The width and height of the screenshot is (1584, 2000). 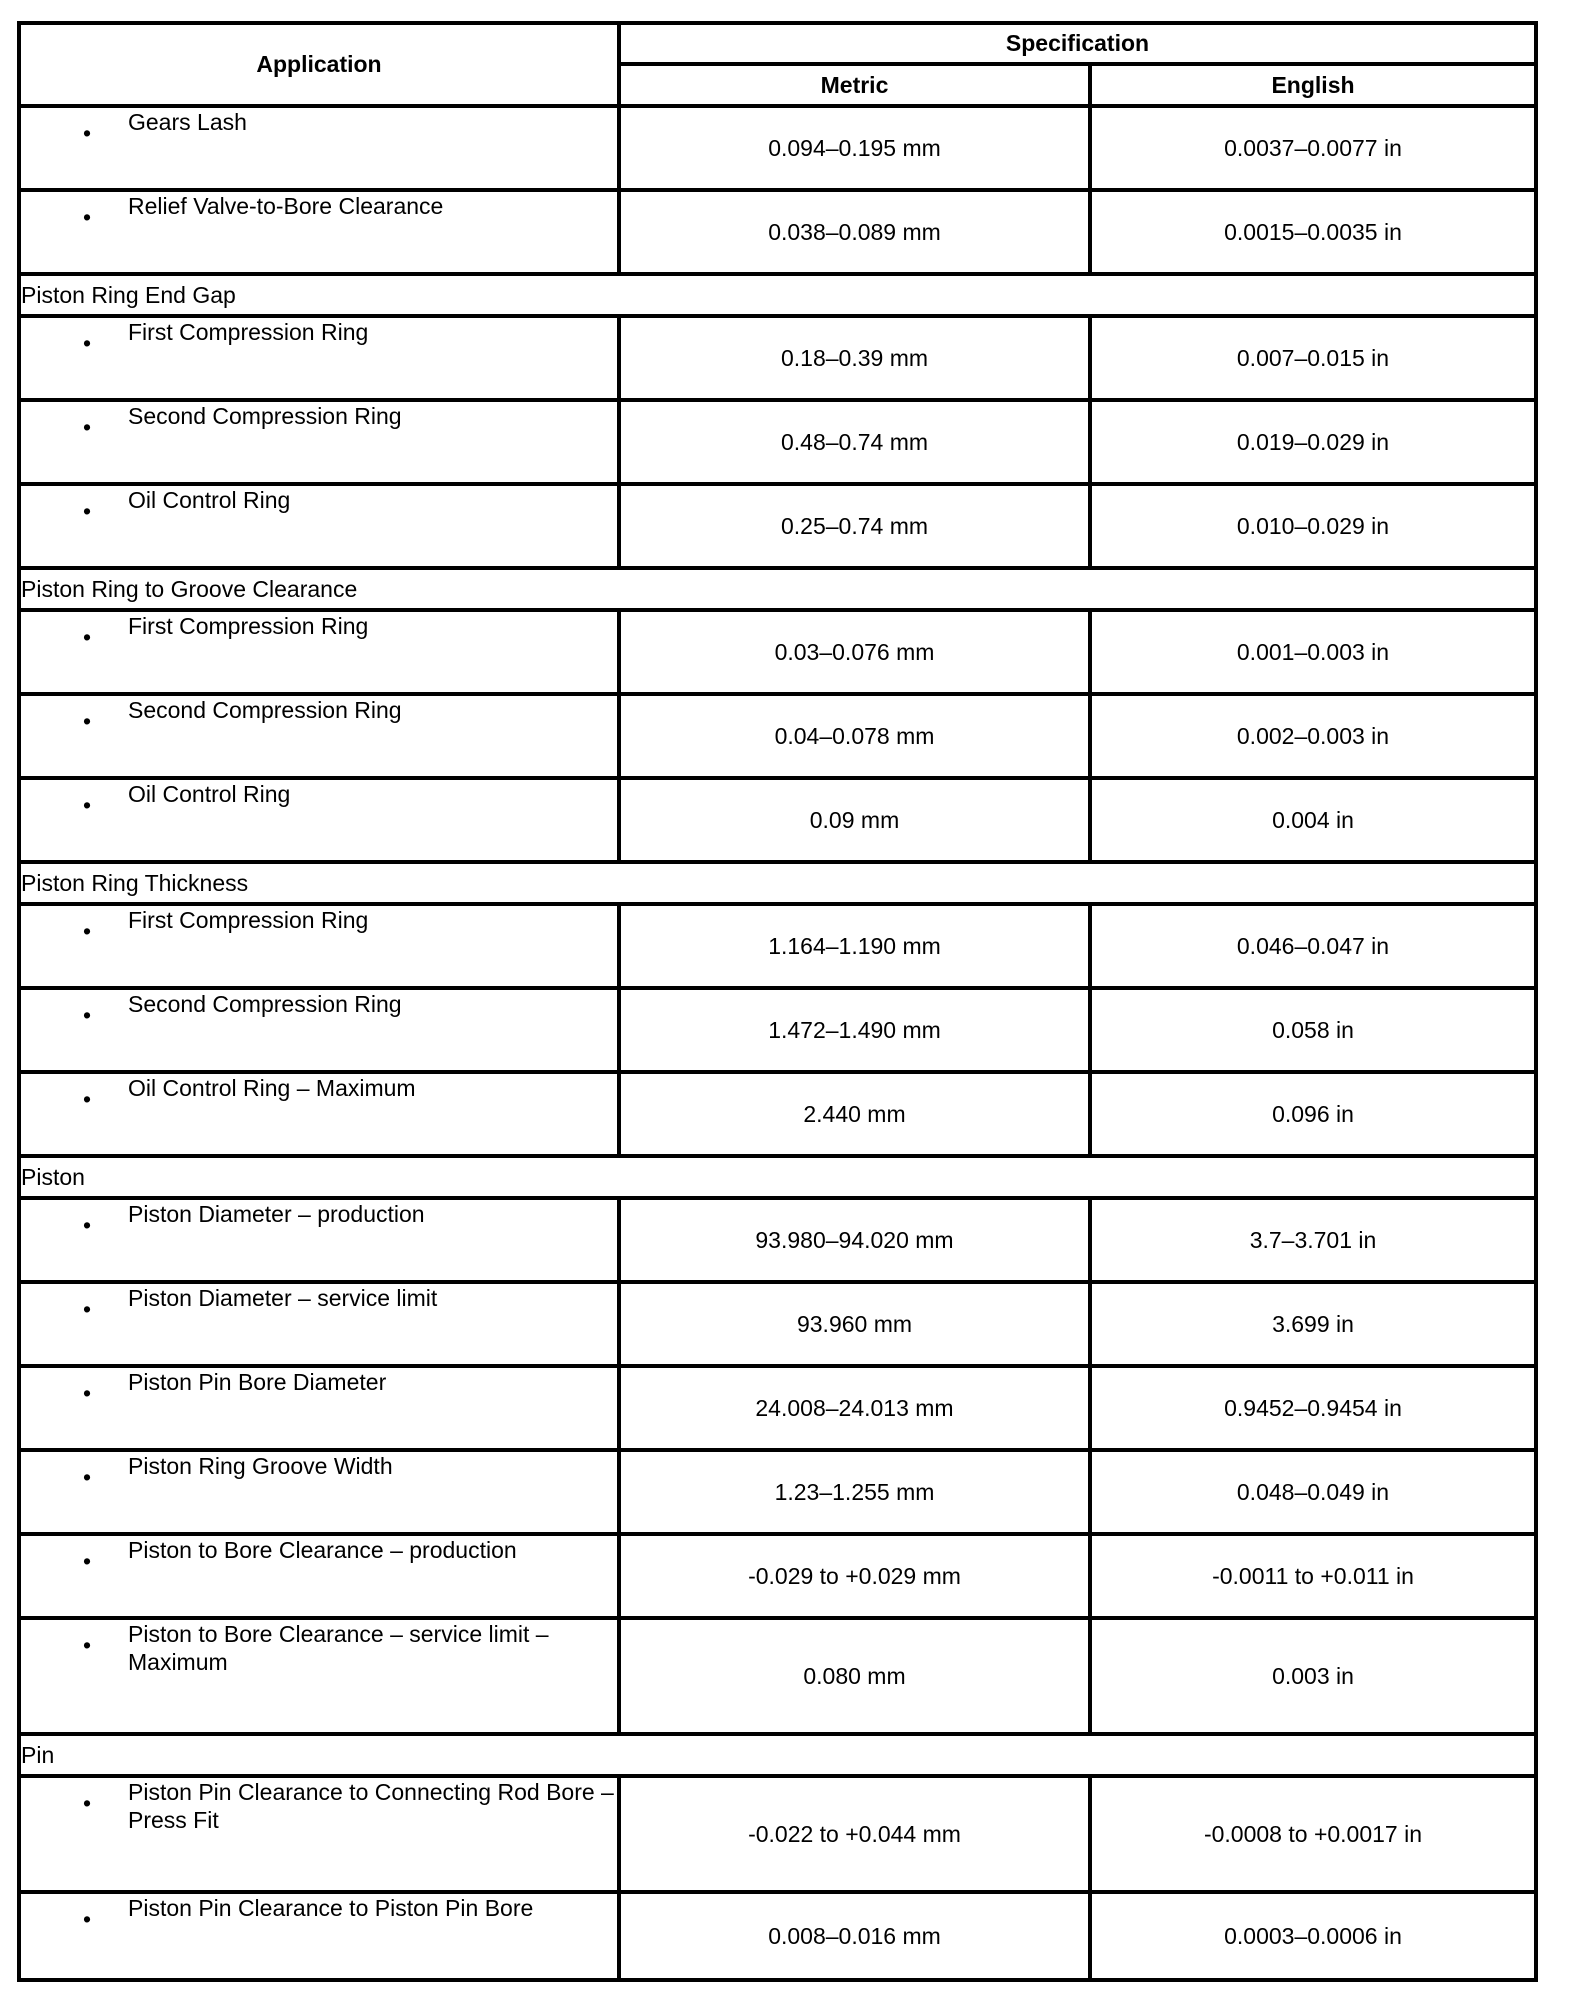 What do you see at coordinates (1313, 1576) in the screenshot?
I see `english-value: -0.0011 to +0.011 in` at bounding box center [1313, 1576].